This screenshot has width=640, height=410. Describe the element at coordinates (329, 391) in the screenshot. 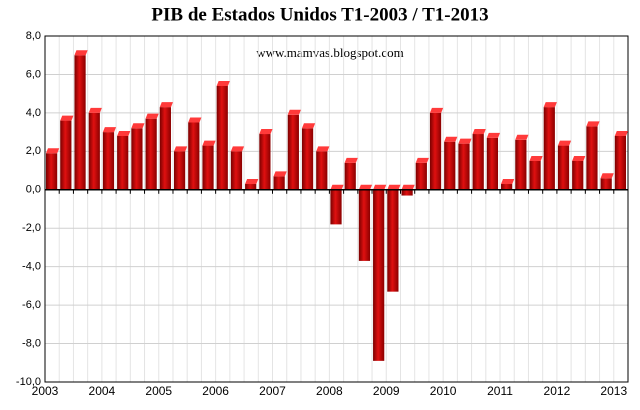

I see `x-tick-label: 2008` at that location.